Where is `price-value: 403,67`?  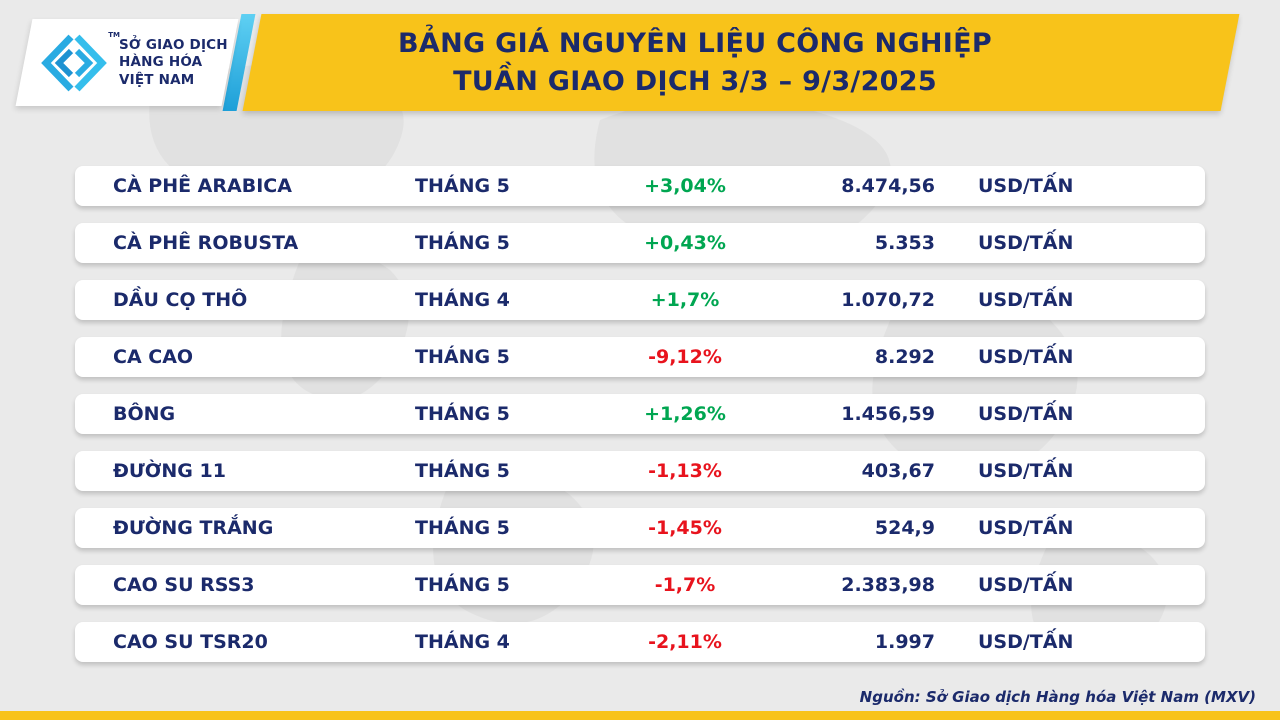 price-value: 403,67 is located at coordinates (898, 471).